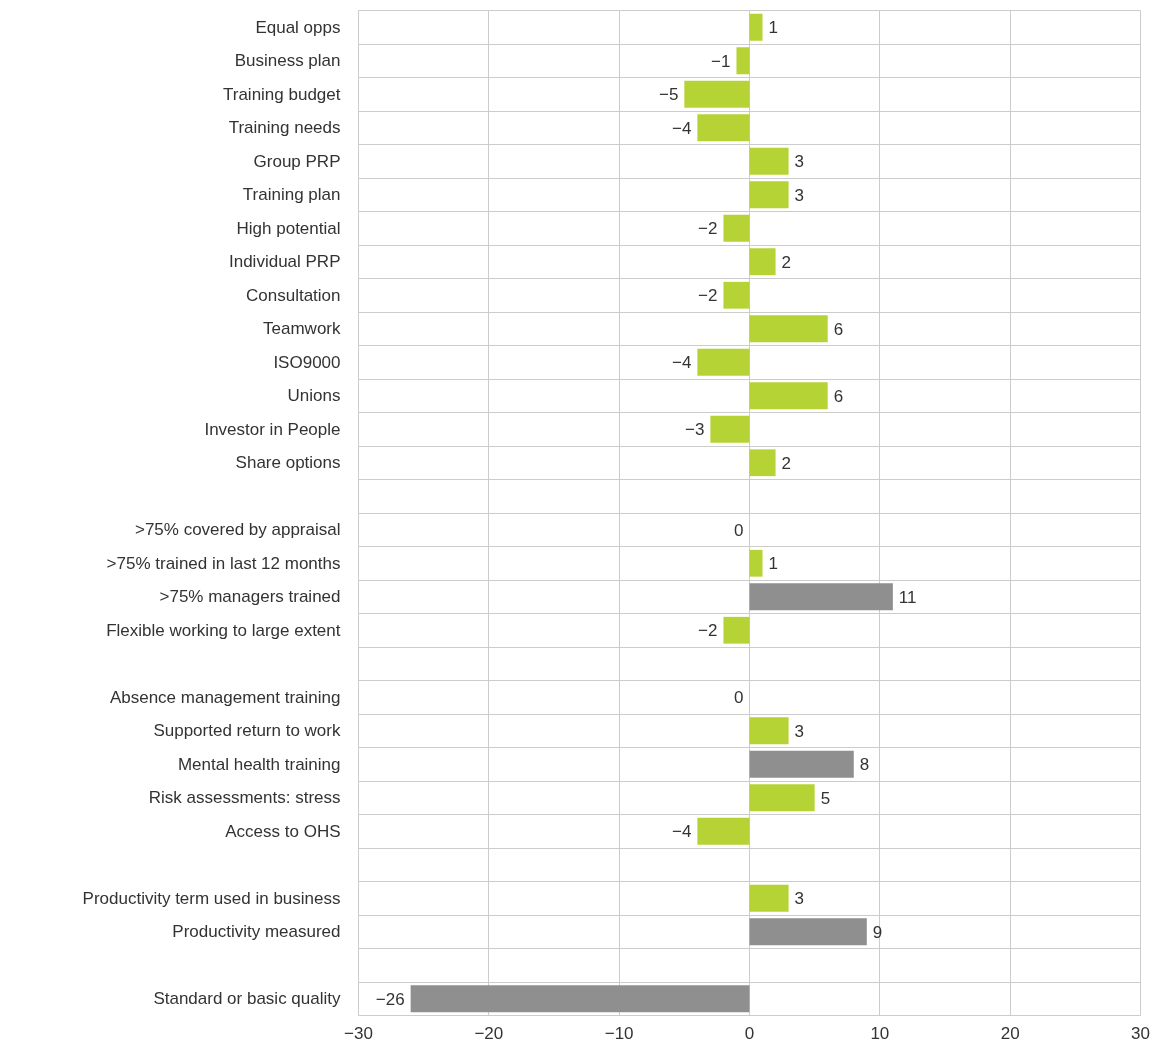 The width and height of the screenshot is (1159, 1041). What do you see at coordinates (285, 262) in the screenshot?
I see `y-tick-label: Individual PRP` at bounding box center [285, 262].